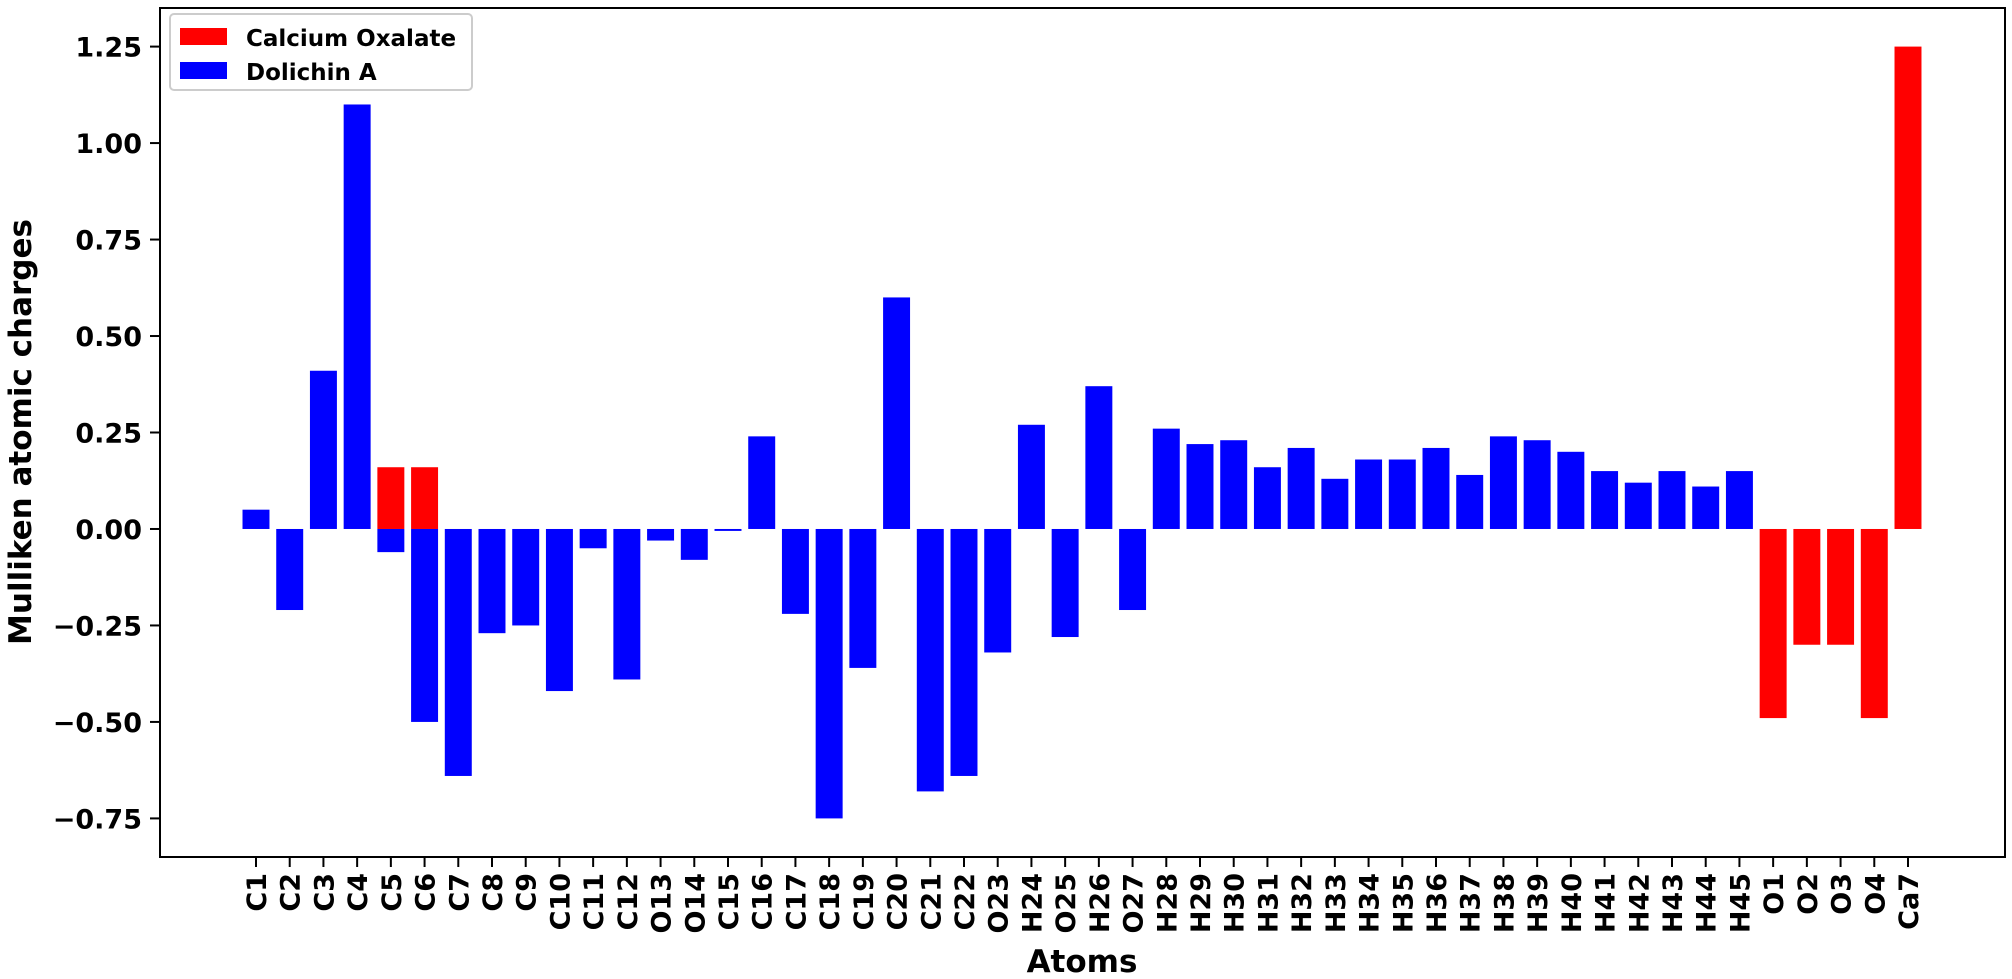 The height and width of the screenshot is (979, 2012). I want to click on y-axis-ticks: −0.75 −0.50 −0.25 0.00 0.25 0.50 0.75 1.00 1.25, so click(106, 434).